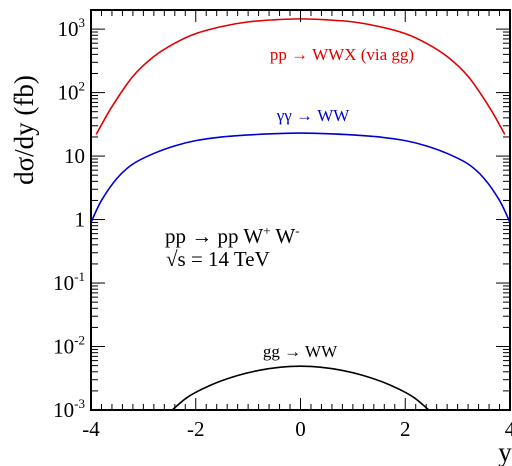  I want to click on x-tick-label: 0, so click(300, 429).